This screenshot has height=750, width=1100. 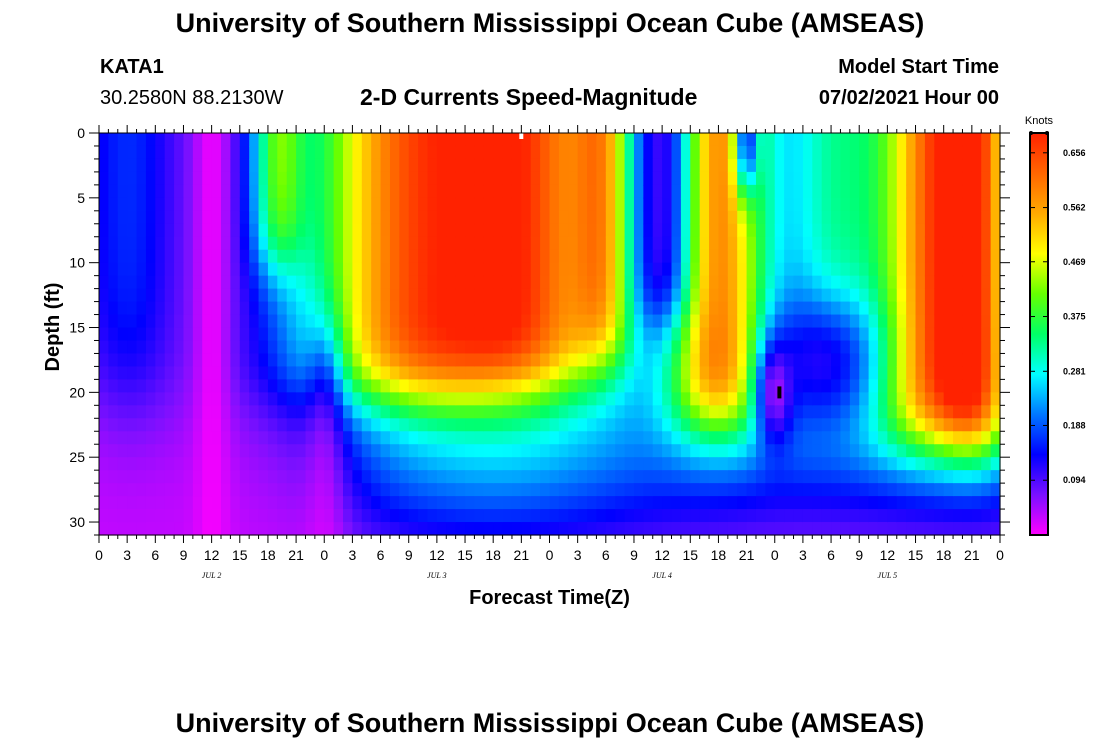 I want to click on x-tick-label: 0, so click(x=775, y=555).